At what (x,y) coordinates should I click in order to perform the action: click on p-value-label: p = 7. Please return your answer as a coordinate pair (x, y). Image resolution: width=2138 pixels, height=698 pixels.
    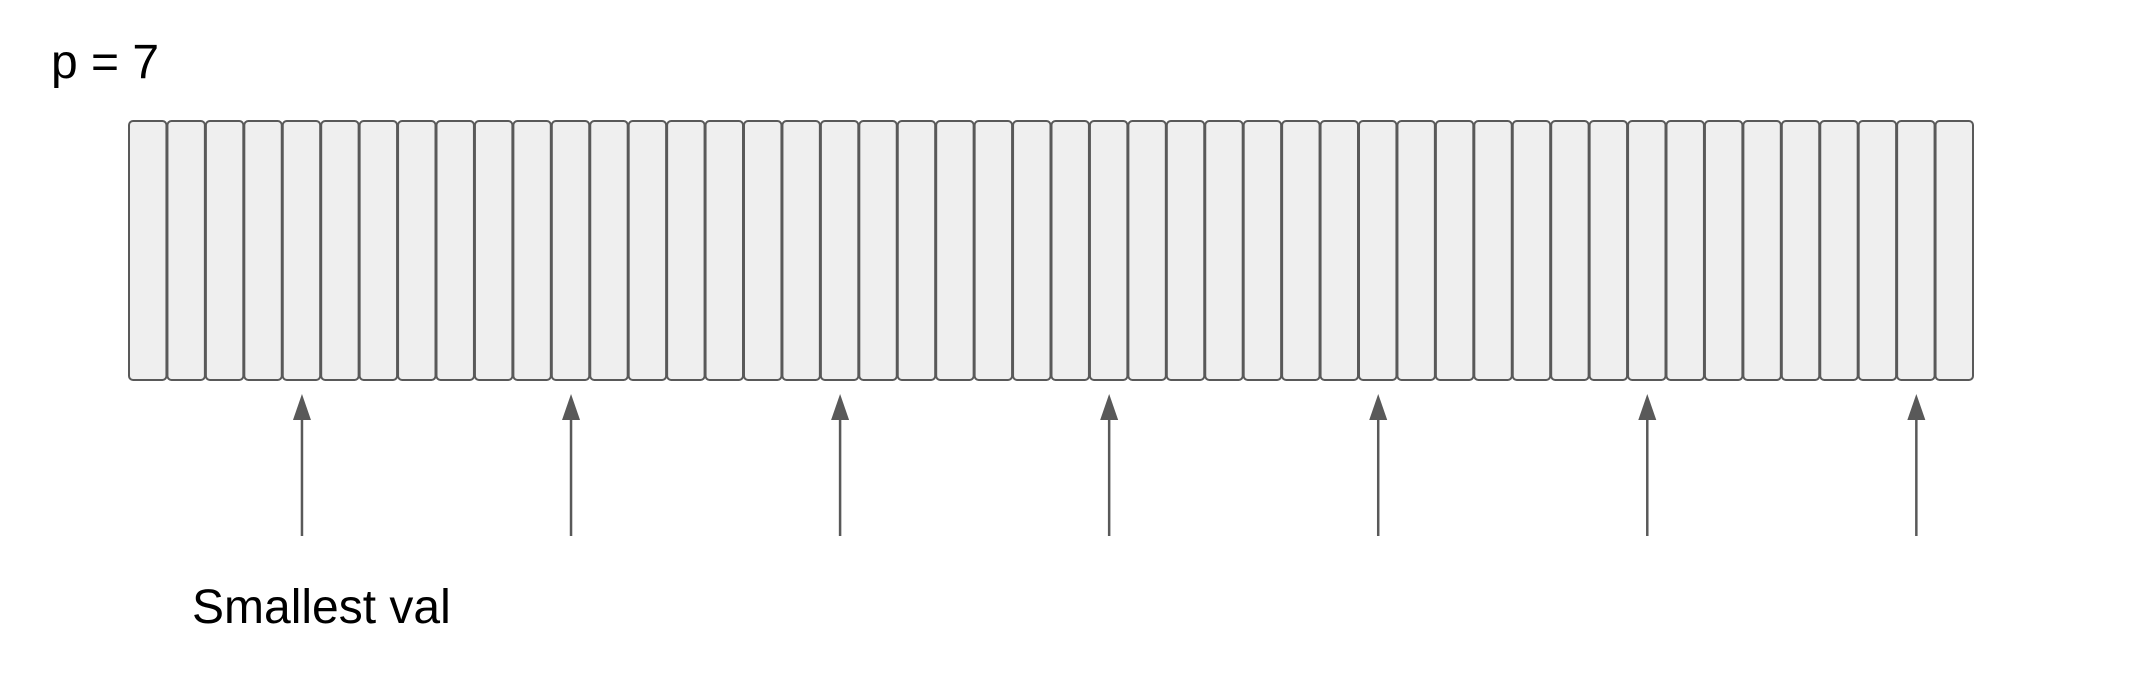
    Looking at the image, I should click on (105, 62).